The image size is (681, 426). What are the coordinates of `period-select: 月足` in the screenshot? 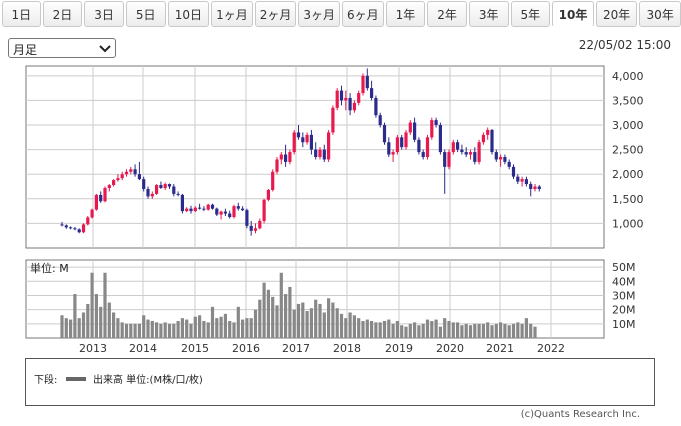 It's located at (62, 48).